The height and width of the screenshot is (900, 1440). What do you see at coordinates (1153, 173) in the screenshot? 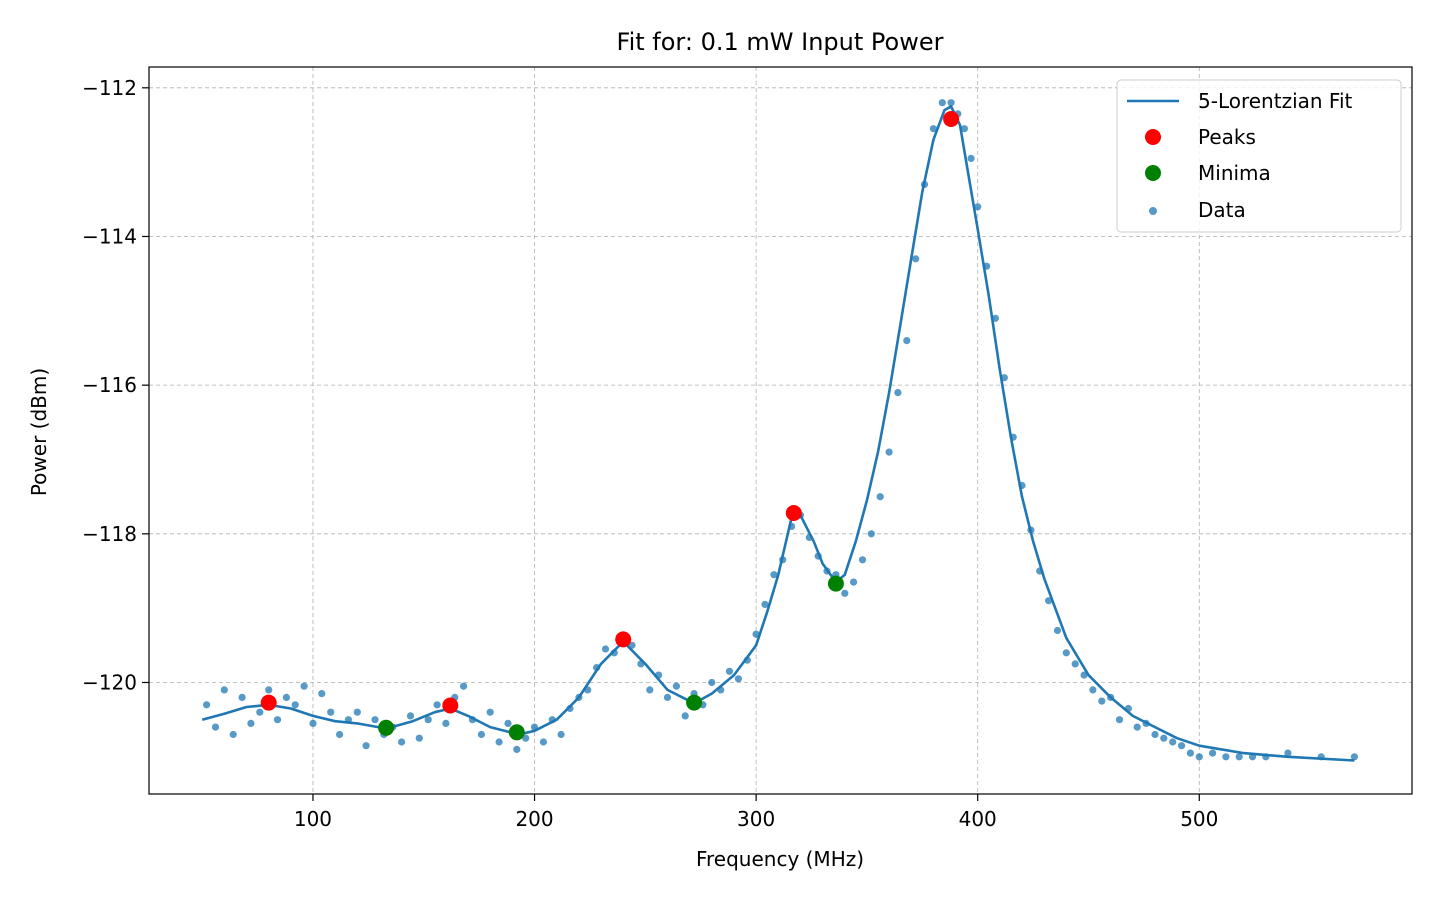
I see `legend-minima-marker` at bounding box center [1153, 173].